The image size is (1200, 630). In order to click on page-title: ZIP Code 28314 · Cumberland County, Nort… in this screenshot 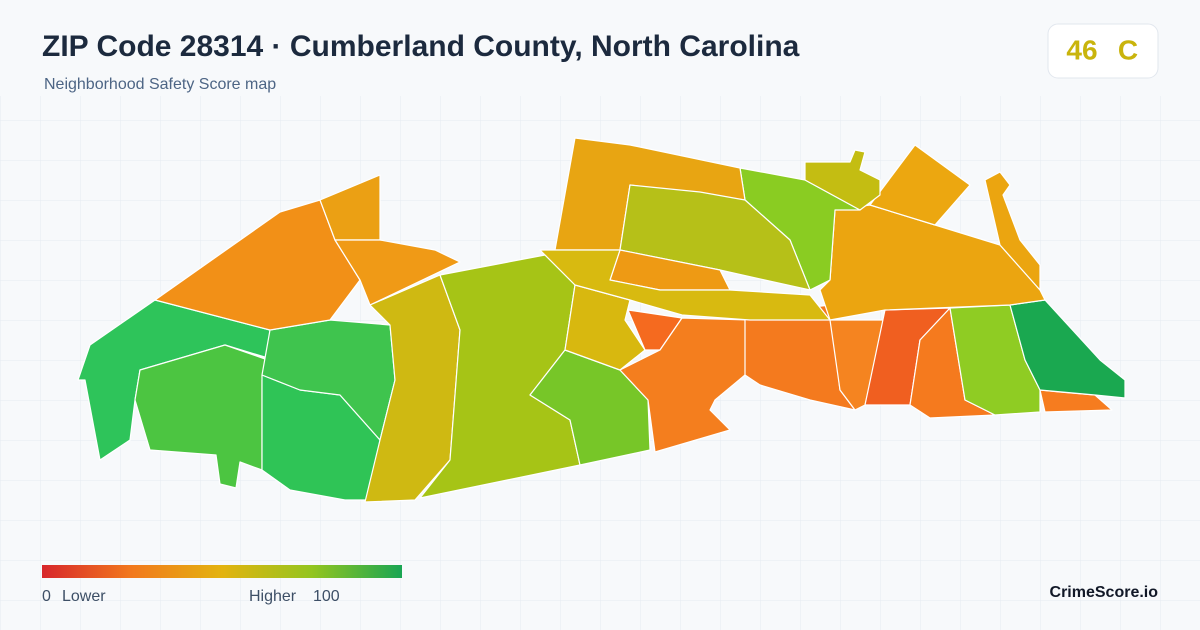, I will do `click(421, 46)`.